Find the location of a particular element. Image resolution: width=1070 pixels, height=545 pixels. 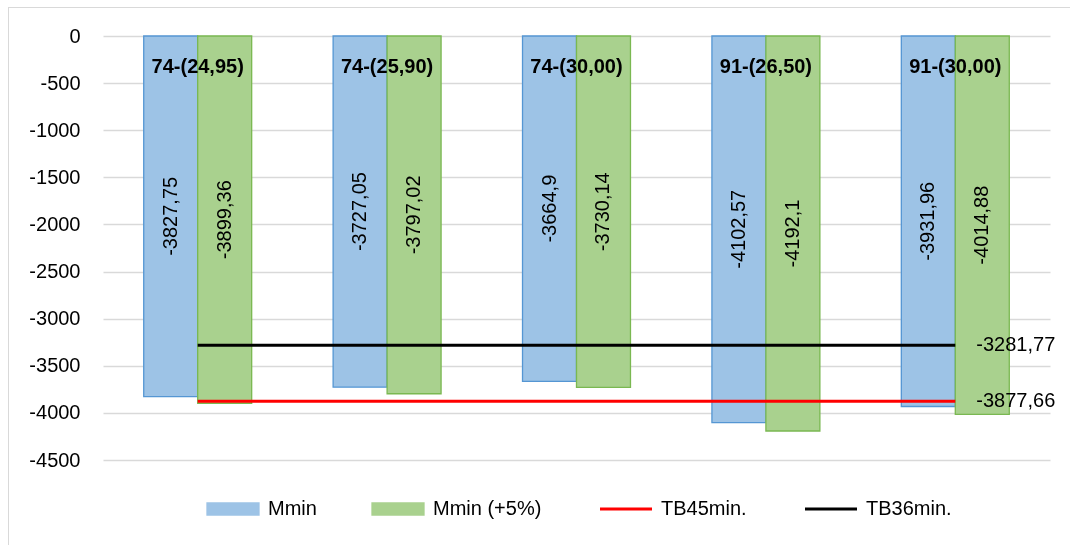

data-label: -3730,14 is located at coordinates (602, 212).